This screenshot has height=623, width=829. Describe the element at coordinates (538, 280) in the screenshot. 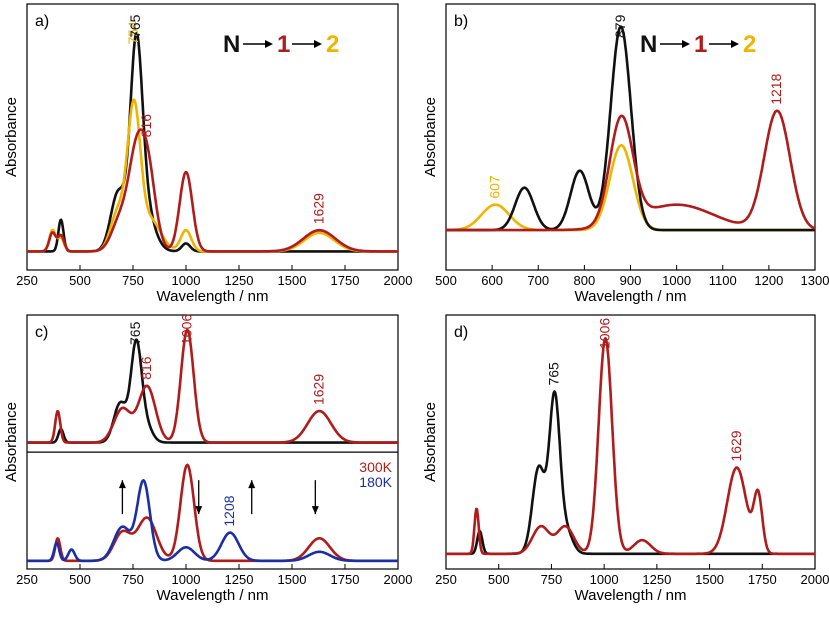

I see `x-tick-label: 700` at that location.